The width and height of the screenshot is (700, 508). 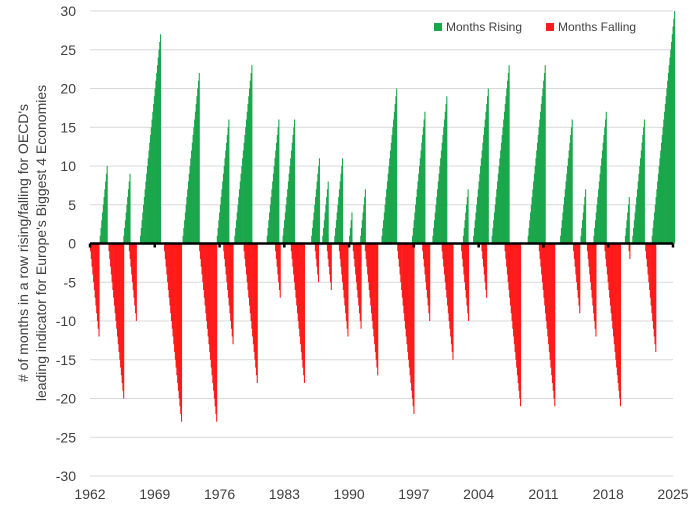 What do you see at coordinates (284, 494) in the screenshot?
I see `x-tick-label: 1983` at bounding box center [284, 494].